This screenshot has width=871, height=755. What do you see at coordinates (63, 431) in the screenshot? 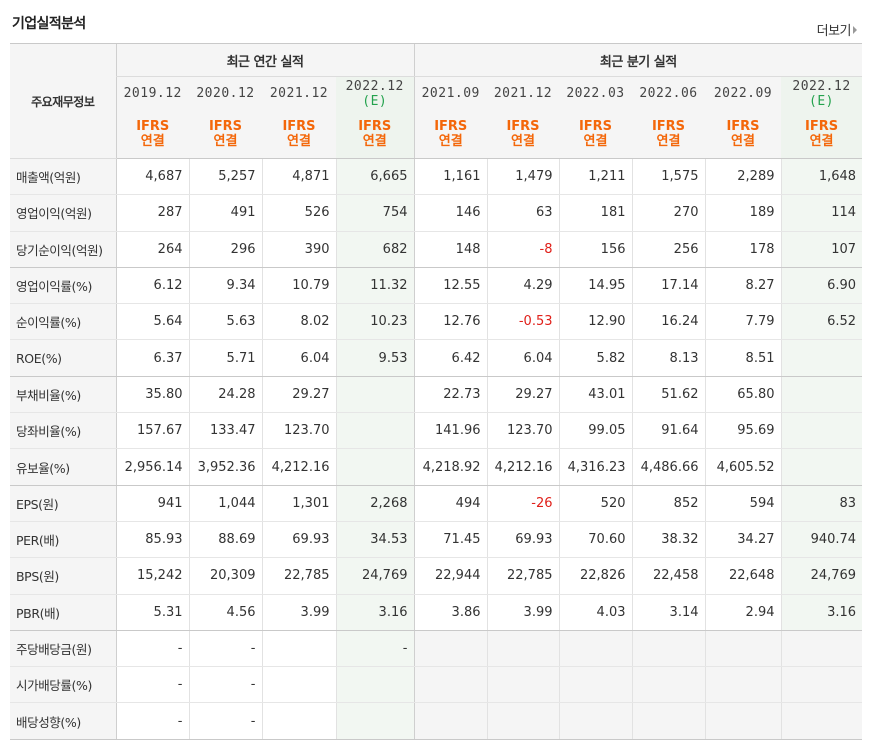
I see `row-label: 당좌비율(%)` at bounding box center [63, 431].